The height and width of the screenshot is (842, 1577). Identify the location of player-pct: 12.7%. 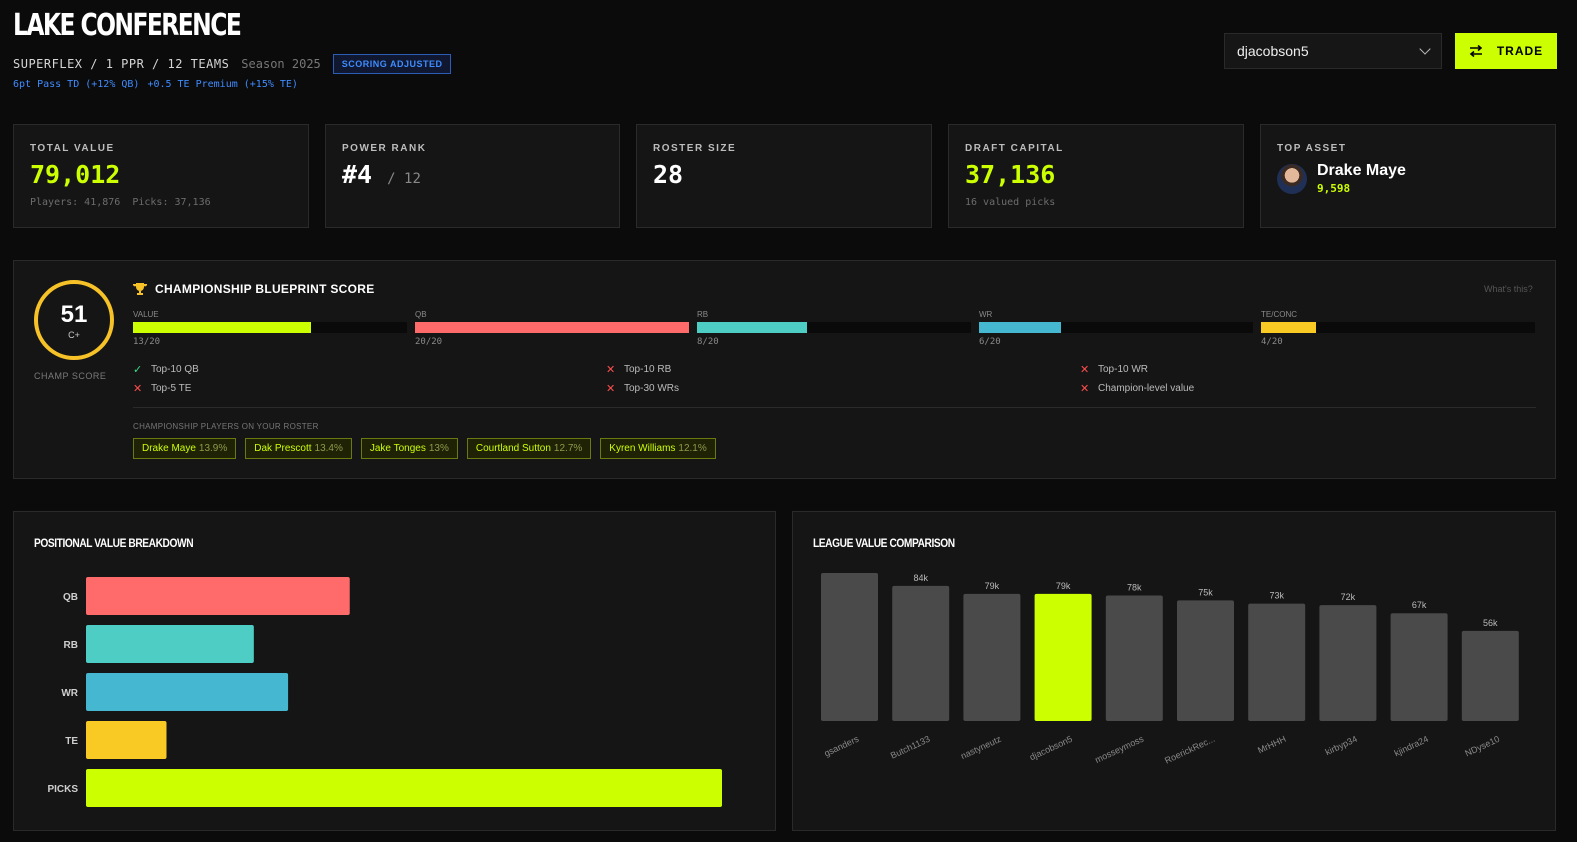
(568, 448).